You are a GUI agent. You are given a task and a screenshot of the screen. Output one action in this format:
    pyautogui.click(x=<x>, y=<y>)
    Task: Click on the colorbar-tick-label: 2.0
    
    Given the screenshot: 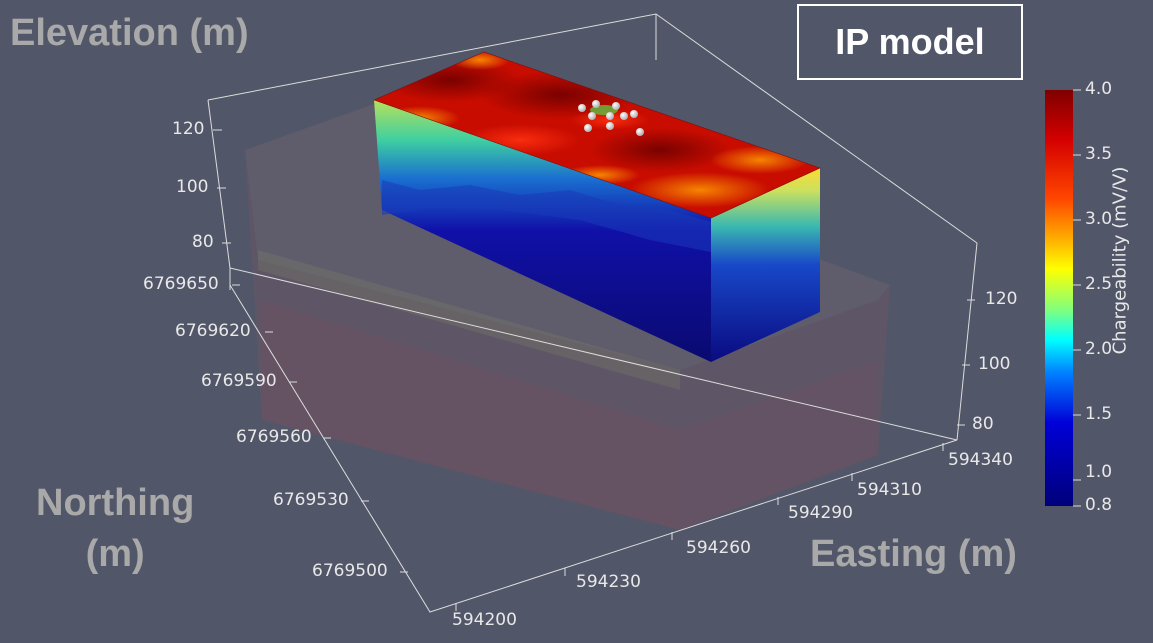 What is the action you would take?
    pyautogui.click(x=1099, y=349)
    